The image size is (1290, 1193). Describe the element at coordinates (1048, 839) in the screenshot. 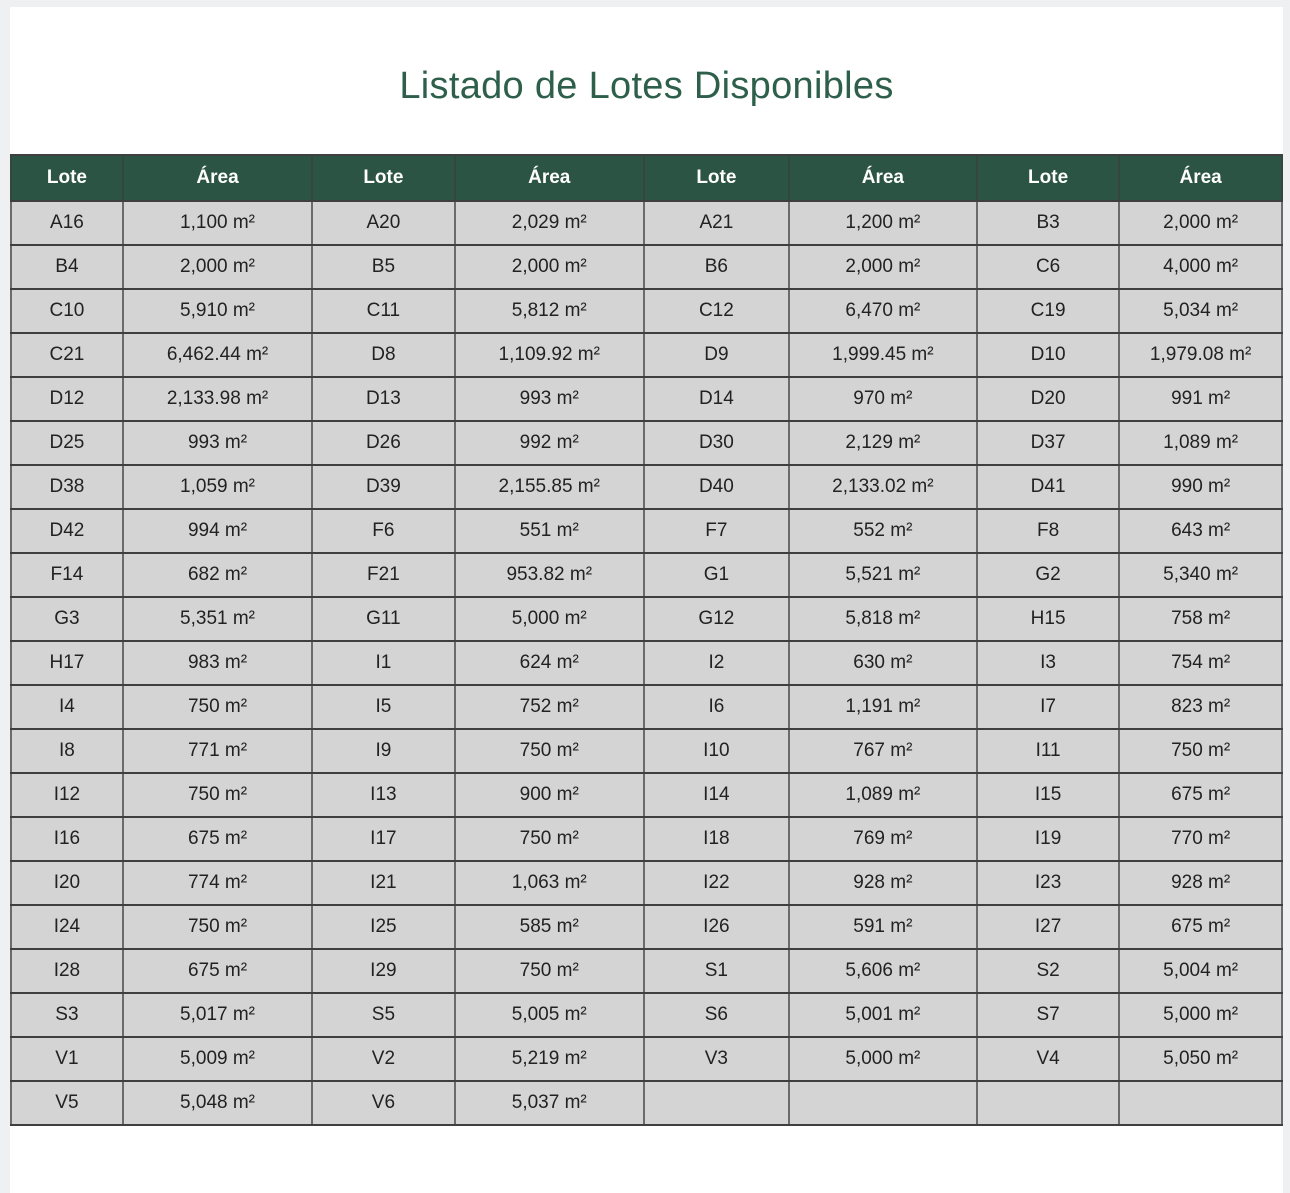

I see `lot-cell: I19` at that location.